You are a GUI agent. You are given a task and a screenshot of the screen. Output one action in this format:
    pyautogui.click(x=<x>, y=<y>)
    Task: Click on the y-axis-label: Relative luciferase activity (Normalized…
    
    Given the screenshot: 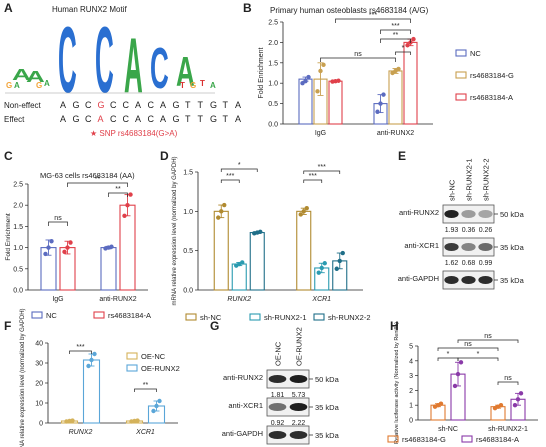 What is the action you would take?
    pyautogui.click(x=397, y=383)
    